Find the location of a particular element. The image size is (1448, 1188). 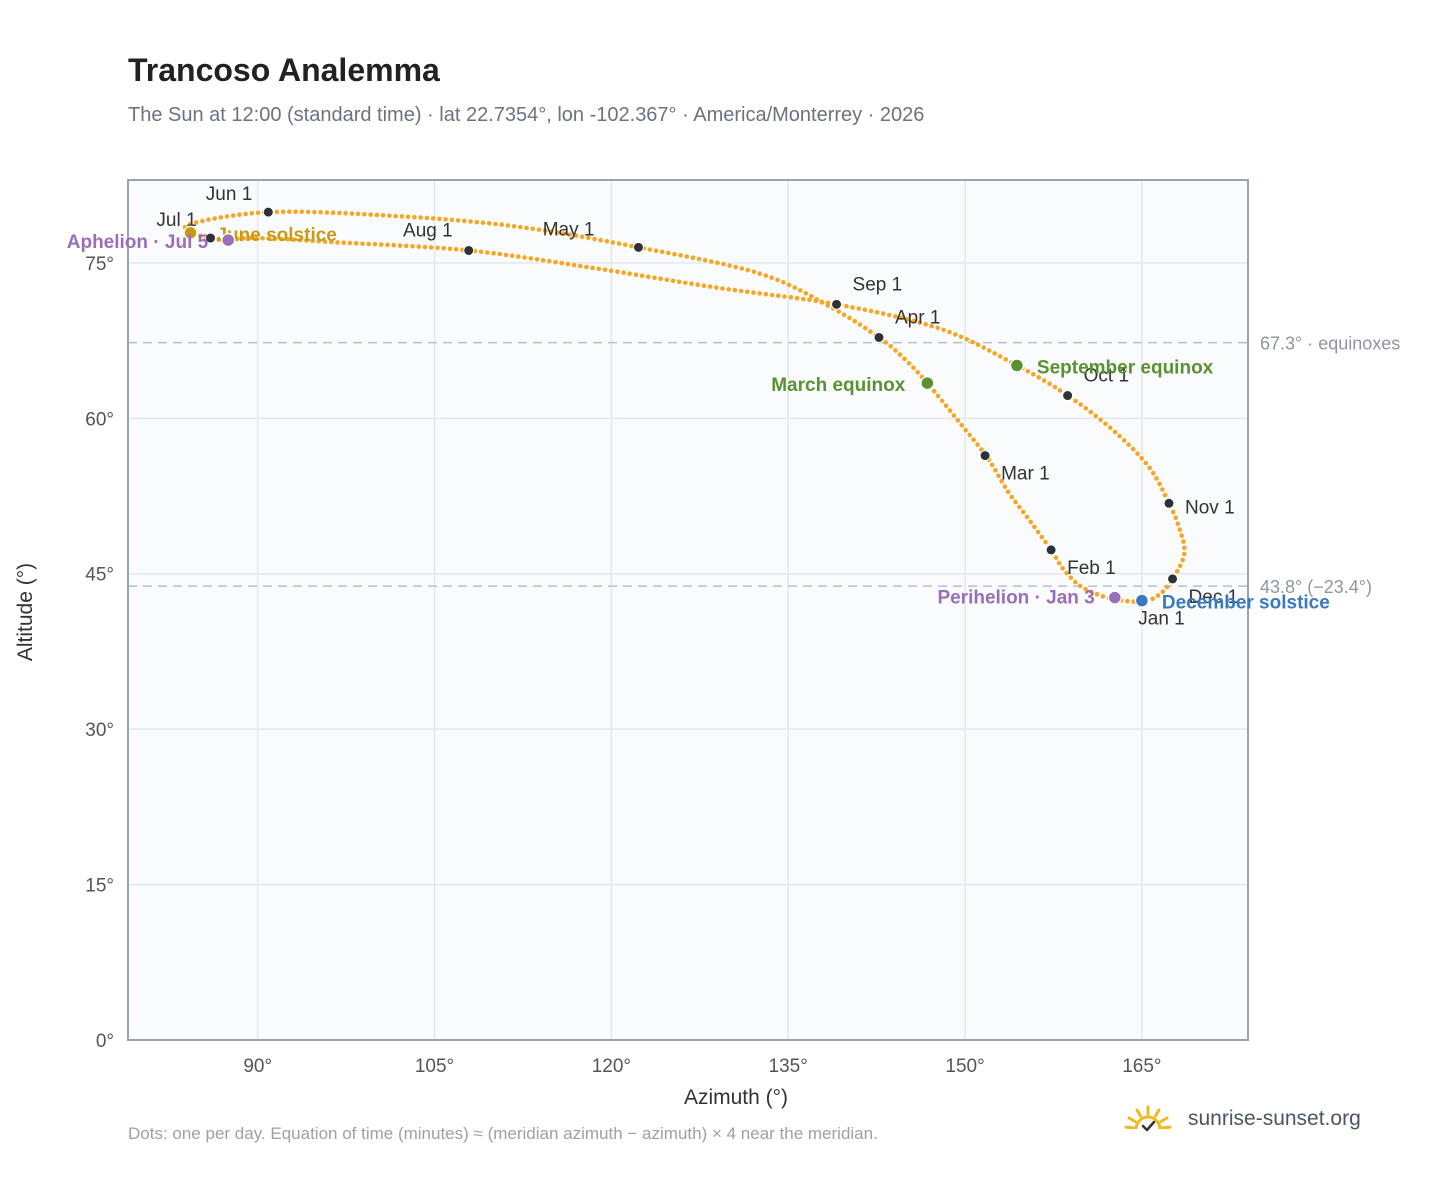

month-label: Dec 1 is located at coordinates (1214, 597).